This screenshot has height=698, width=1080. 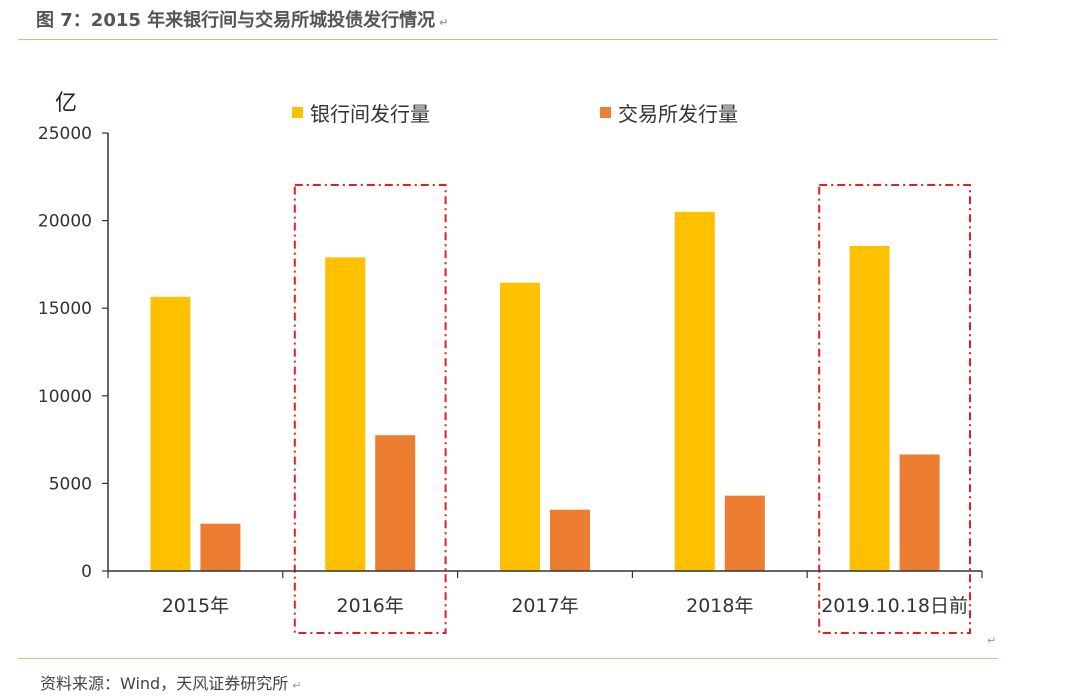 I want to click on legend-label: 银行间发行量, so click(x=370, y=114).